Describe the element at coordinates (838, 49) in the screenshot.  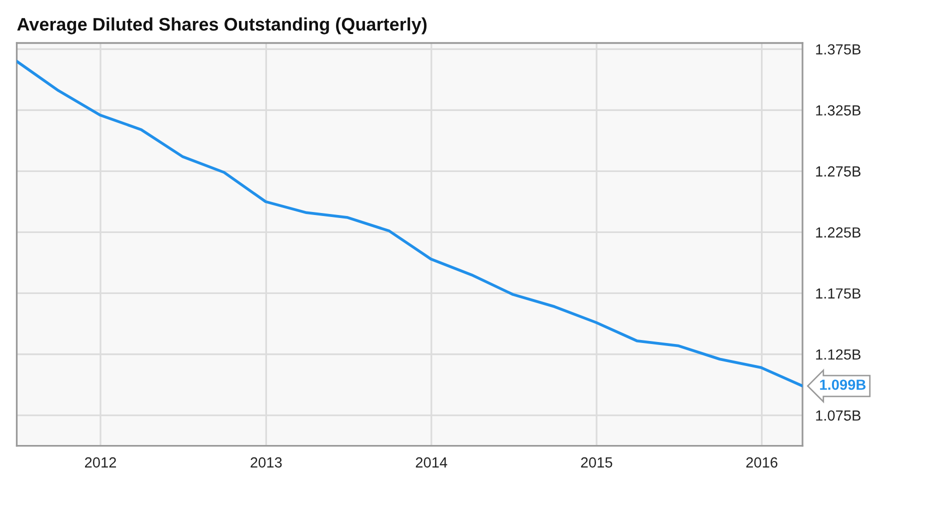
I see `y-tick-label: 1.375B` at that location.